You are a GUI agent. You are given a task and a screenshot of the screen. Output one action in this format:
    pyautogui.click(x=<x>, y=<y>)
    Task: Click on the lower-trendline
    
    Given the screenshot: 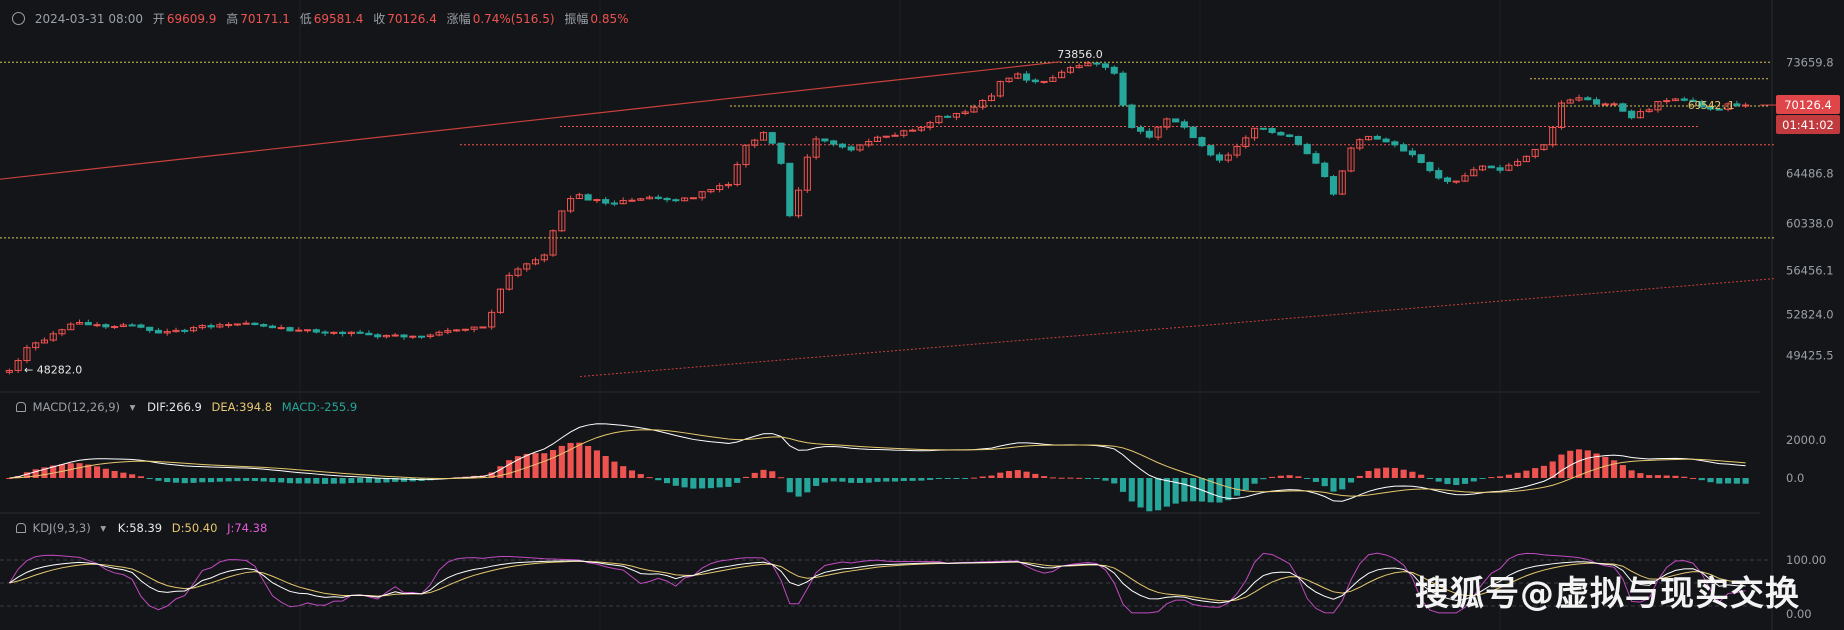 What is the action you would take?
    pyautogui.click(x=1178, y=327)
    